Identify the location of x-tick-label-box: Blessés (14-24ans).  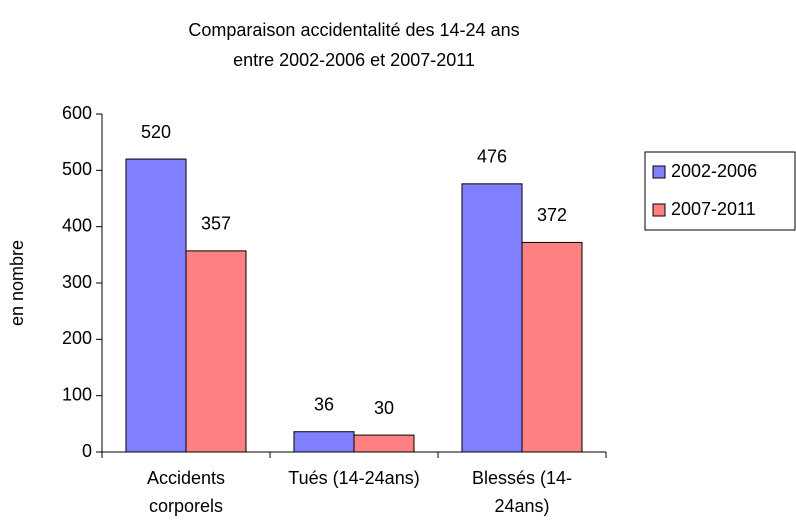
(522, 492).